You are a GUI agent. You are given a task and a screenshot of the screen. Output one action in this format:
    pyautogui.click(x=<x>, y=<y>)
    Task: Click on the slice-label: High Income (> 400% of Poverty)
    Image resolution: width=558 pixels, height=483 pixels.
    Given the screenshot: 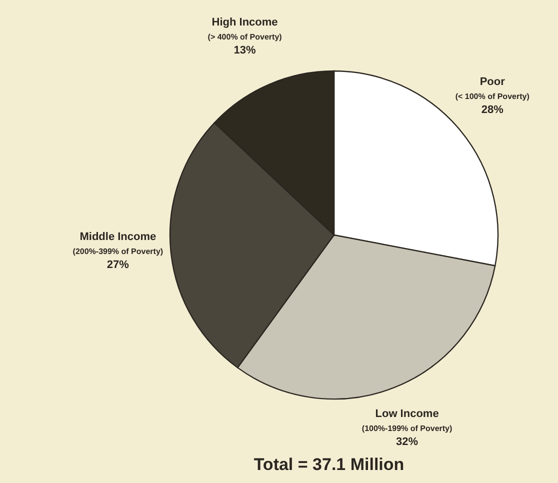 What is the action you would take?
    pyautogui.click(x=245, y=29)
    